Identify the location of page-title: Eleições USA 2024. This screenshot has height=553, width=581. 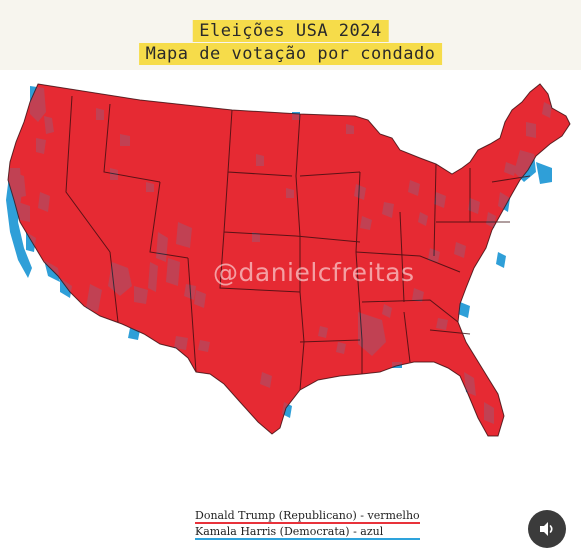
(290, 31).